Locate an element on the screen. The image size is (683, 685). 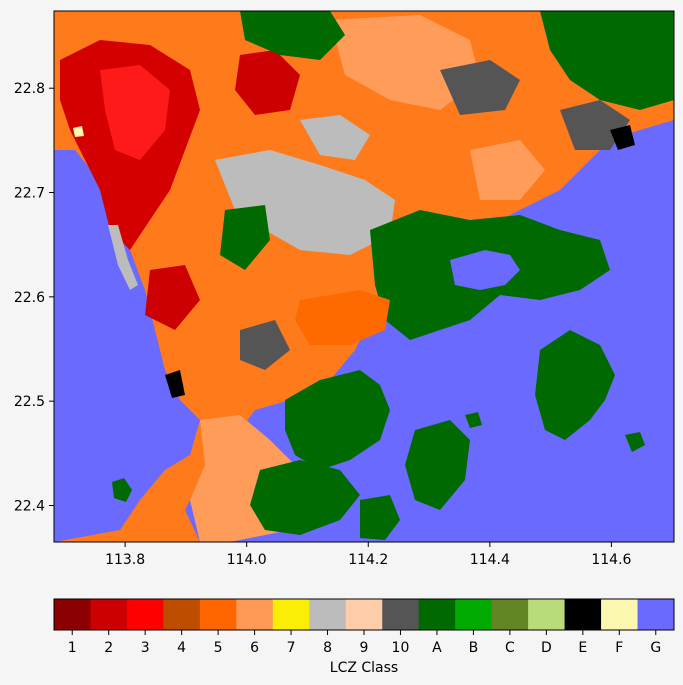
forest-central is located at coordinates (245, 237).